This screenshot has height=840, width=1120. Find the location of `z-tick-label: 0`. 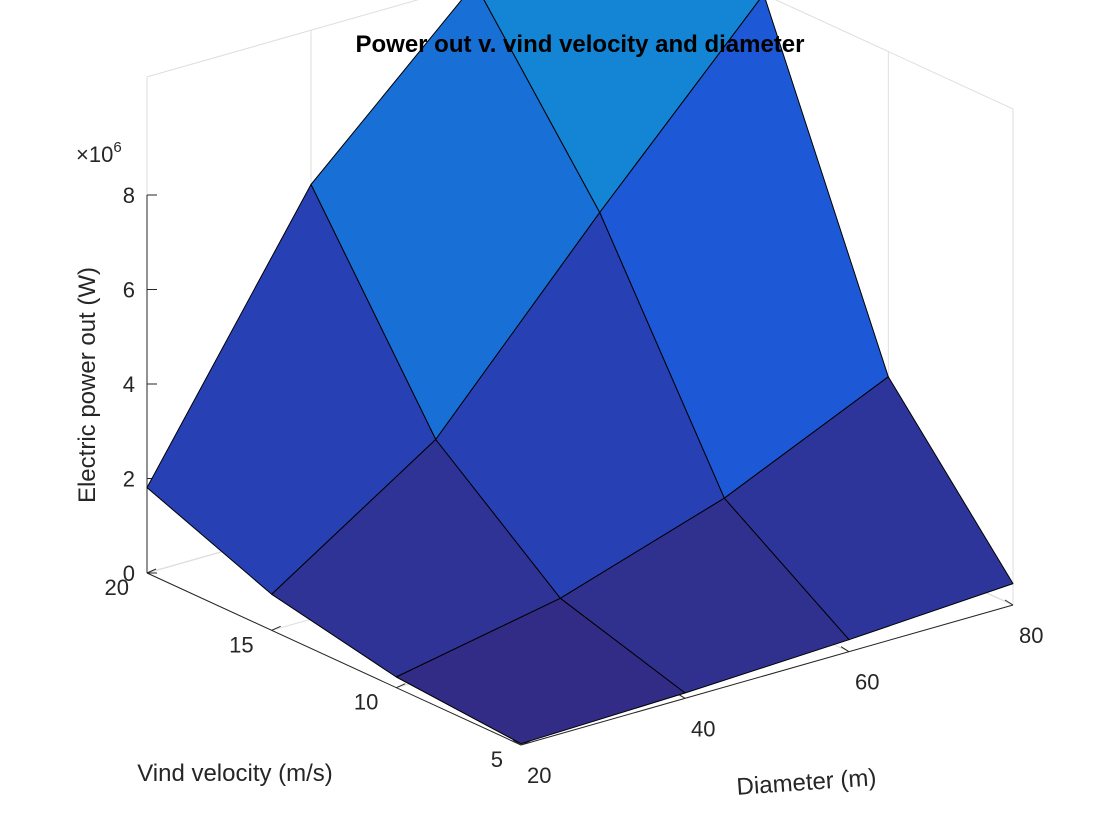

z-tick-label: 0 is located at coordinates (129, 573).